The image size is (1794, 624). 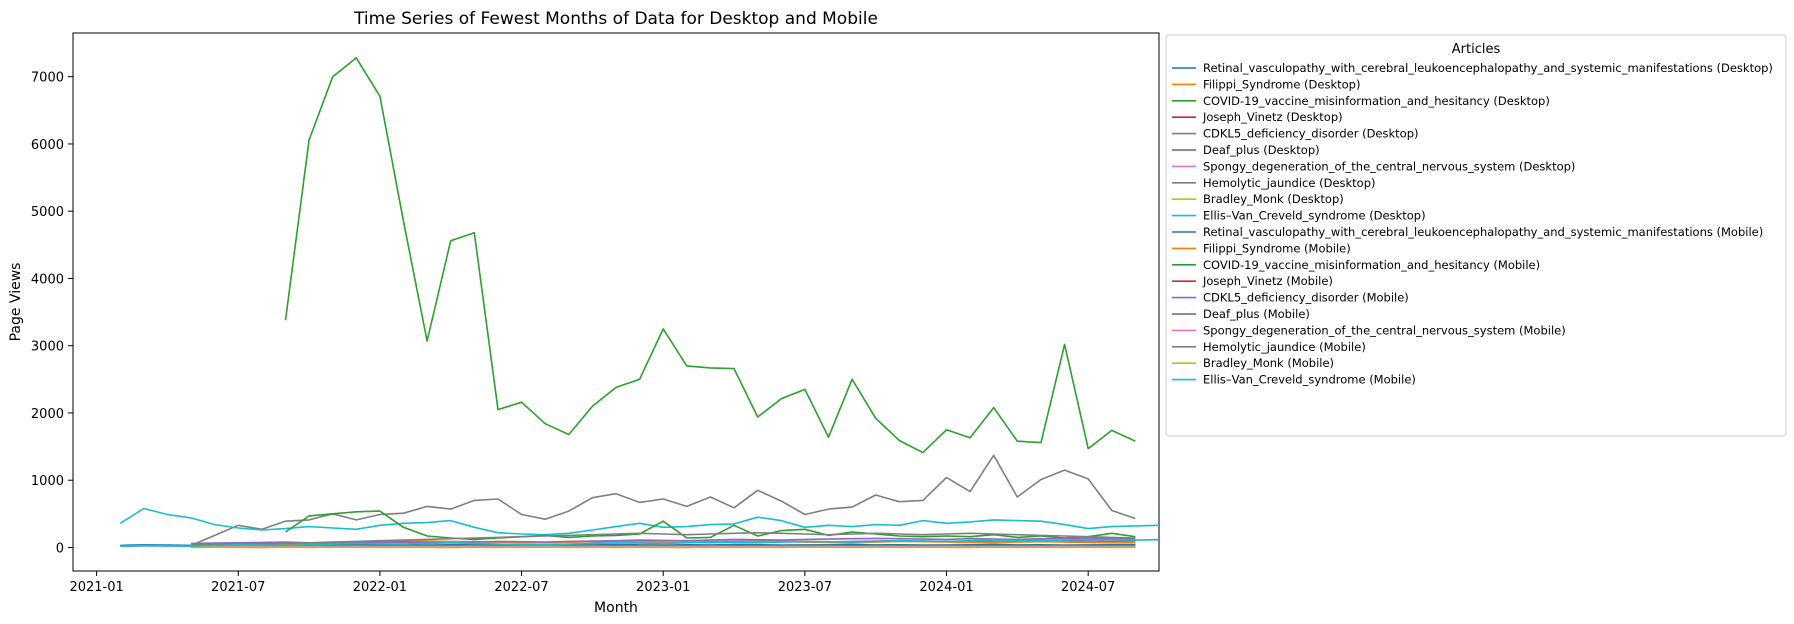 I want to click on x-tick-label: 2022-07, so click(x=521, y=587).